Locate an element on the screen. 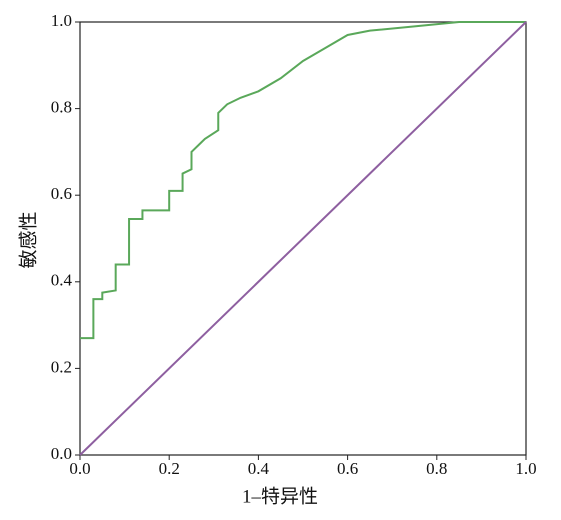 This screenshot has height=520, width=561. y-tick-label: 1.0 is located at coordinates (61, 20).